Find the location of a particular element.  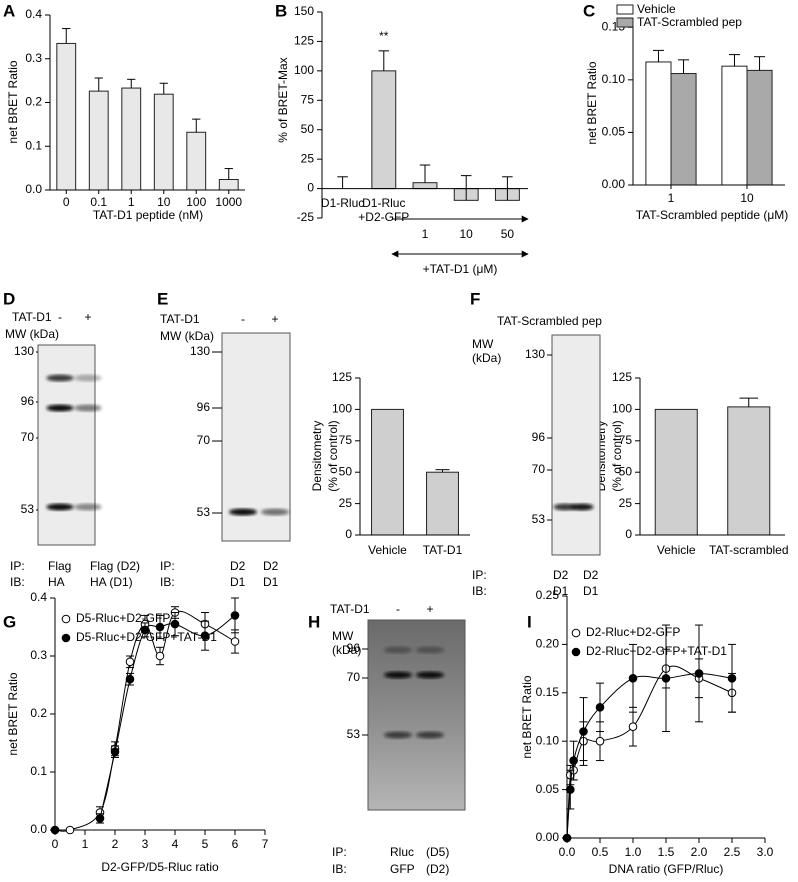

y-tick-label: 0.00 is located at coordinates (614, 184).